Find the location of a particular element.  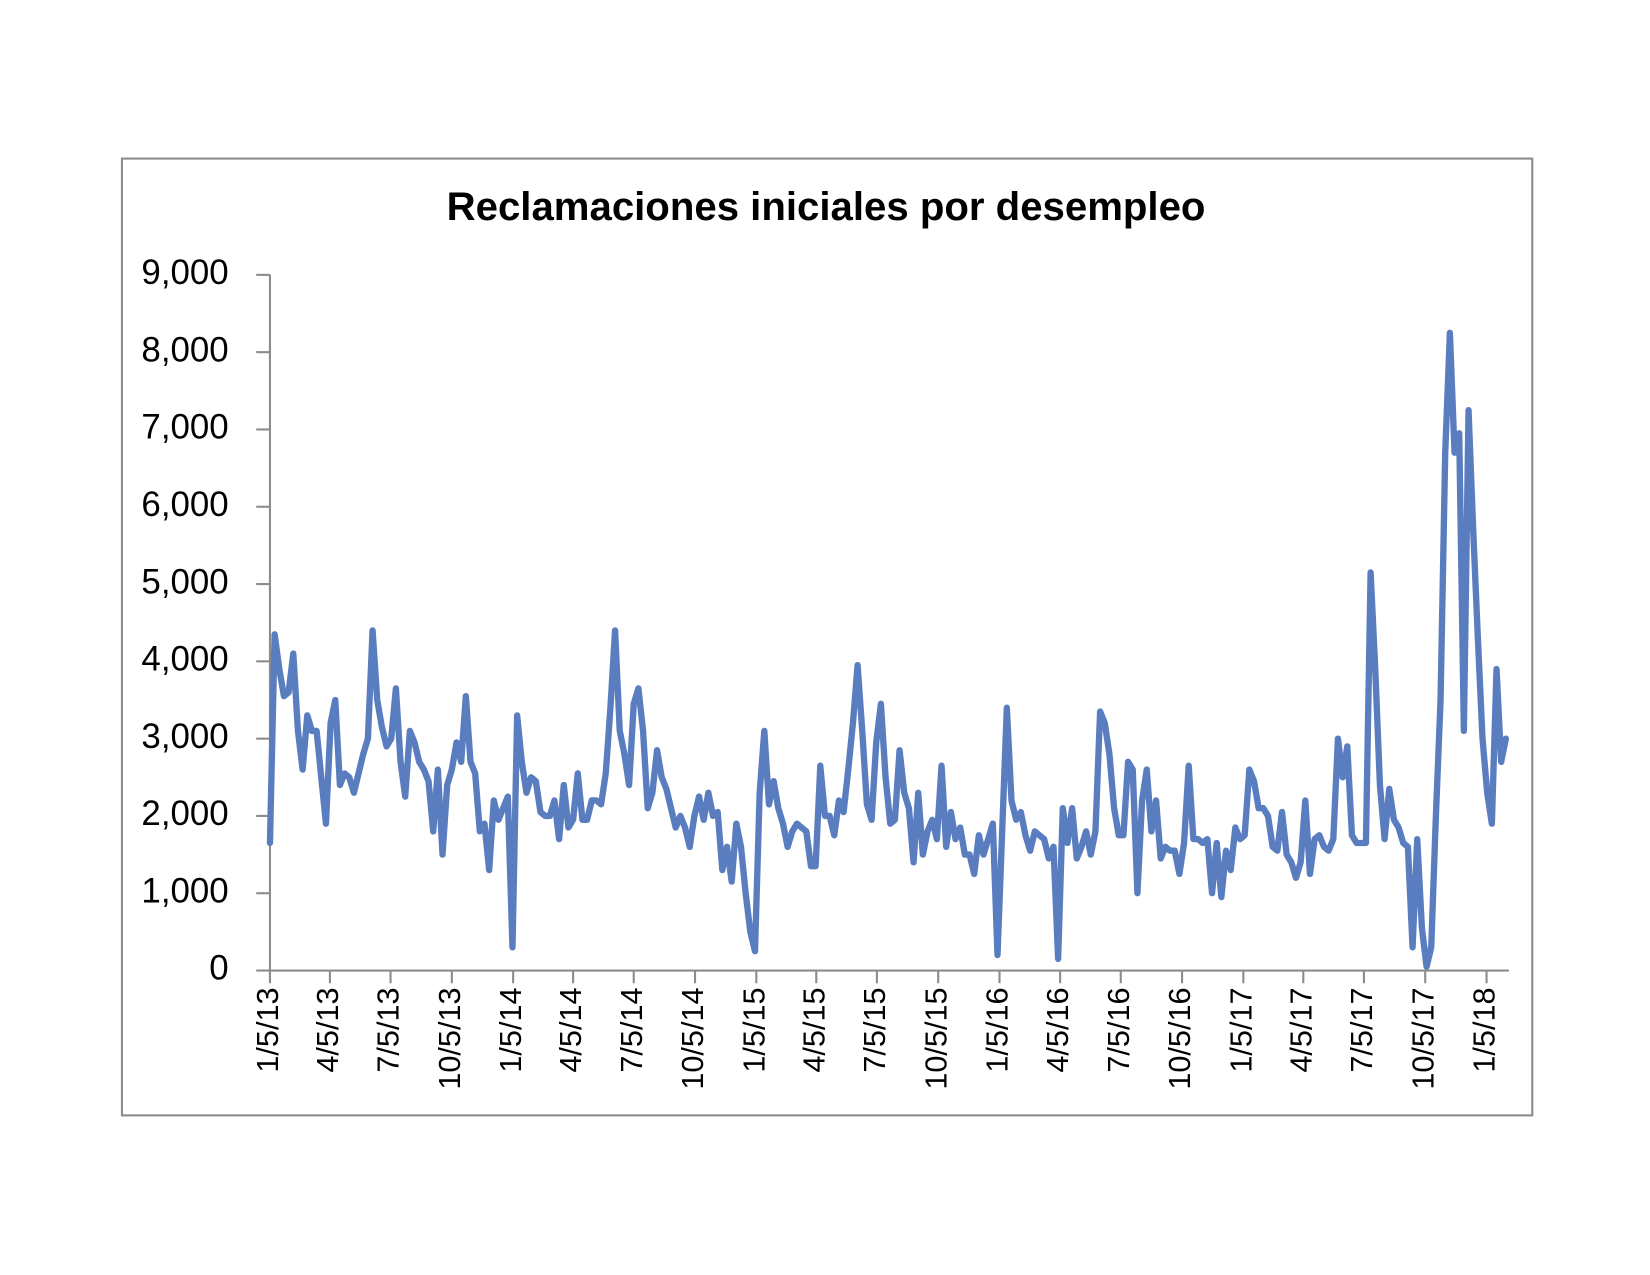

x-tick-label: 10/5/16 is located at coordinates (1180, 1038).